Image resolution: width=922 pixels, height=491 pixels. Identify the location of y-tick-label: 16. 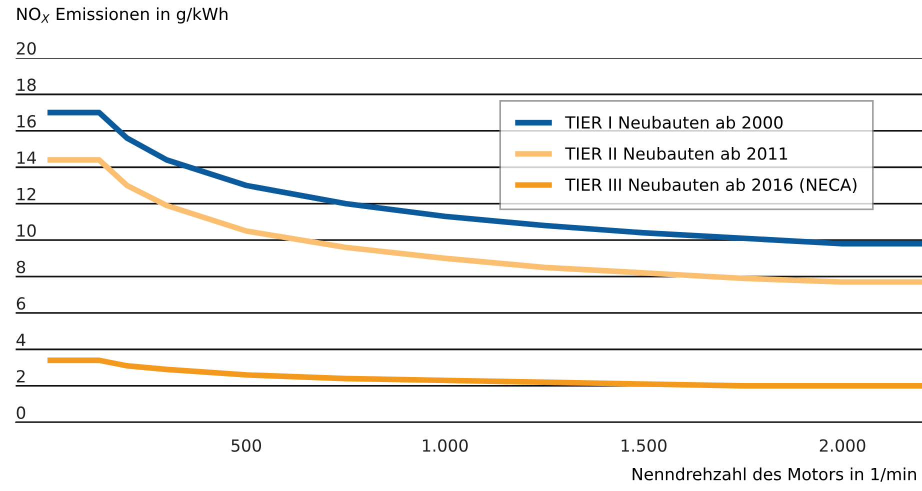
(27, 121).